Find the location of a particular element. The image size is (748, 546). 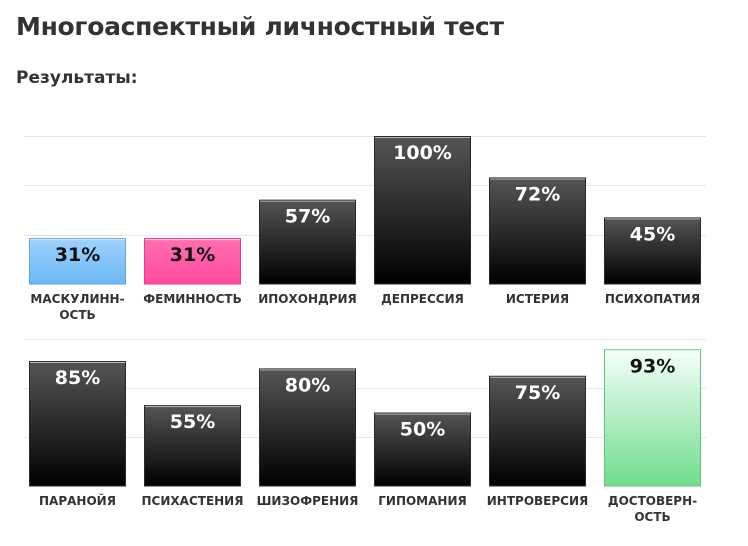

category-label: ШИЗОФРЕНИЯ is located at coordinates (308, 501).